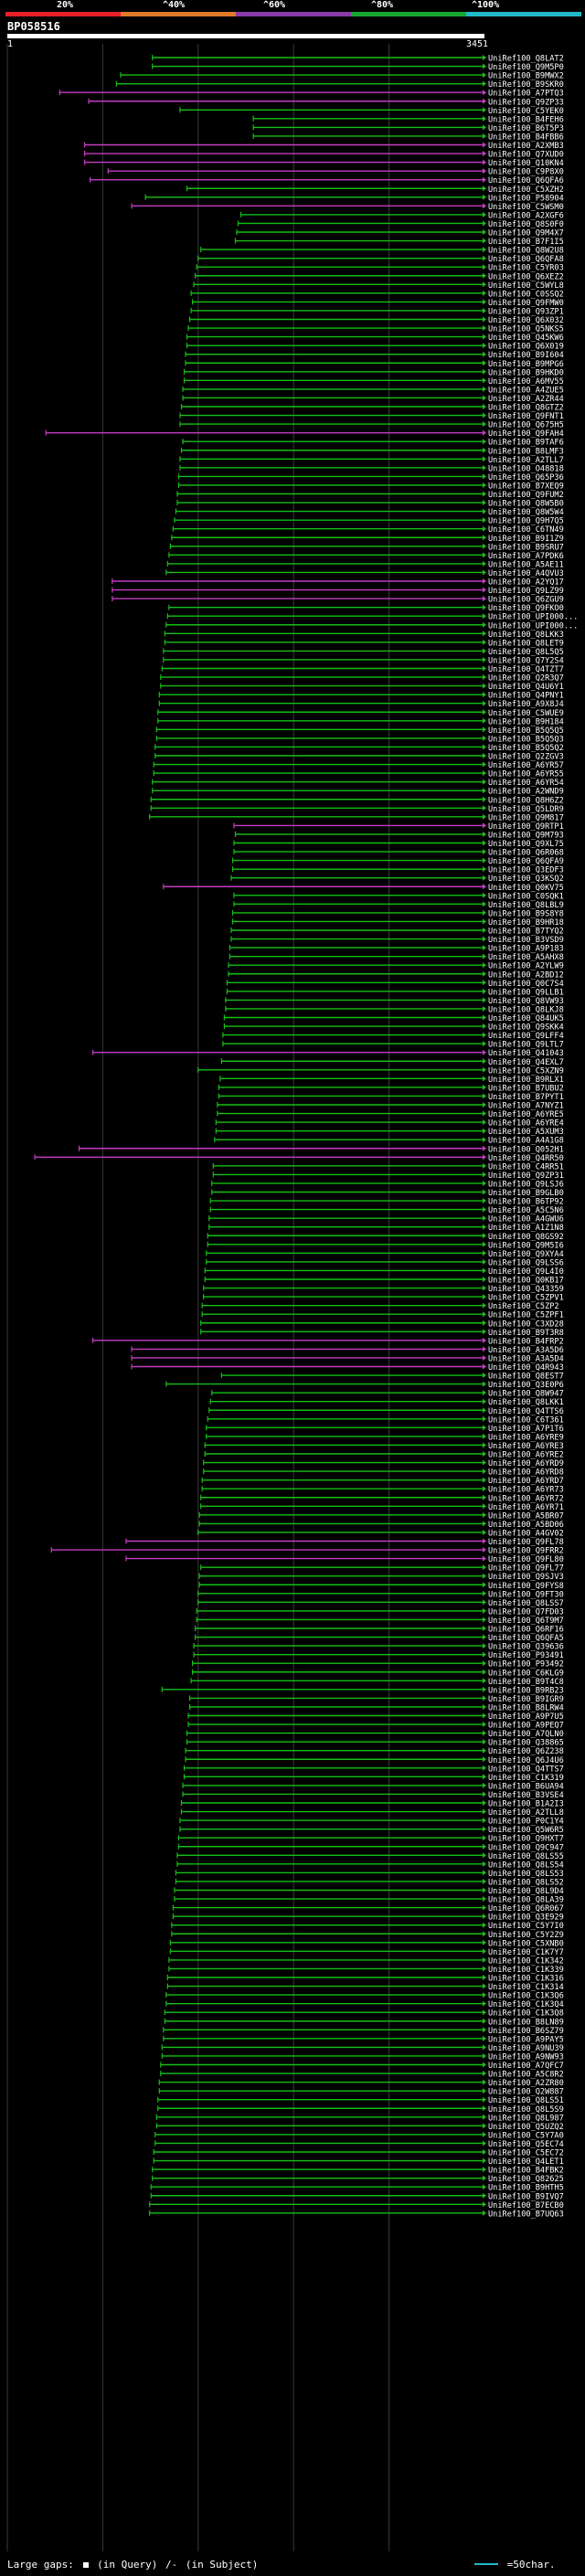  I want to click on hit-label: UniRef100_Q6X019, so click(526, 347).